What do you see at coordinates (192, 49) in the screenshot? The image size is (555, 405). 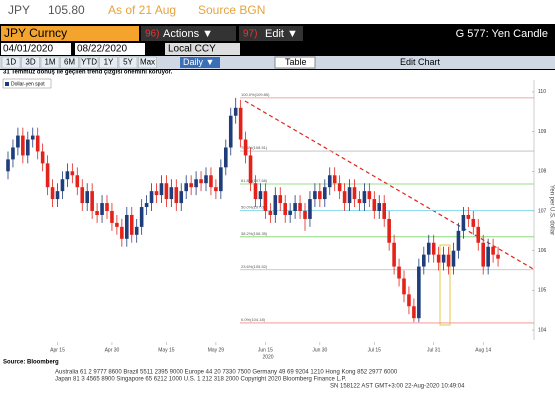 I see `currency: Local CCY` at bounding box center [192, 49].